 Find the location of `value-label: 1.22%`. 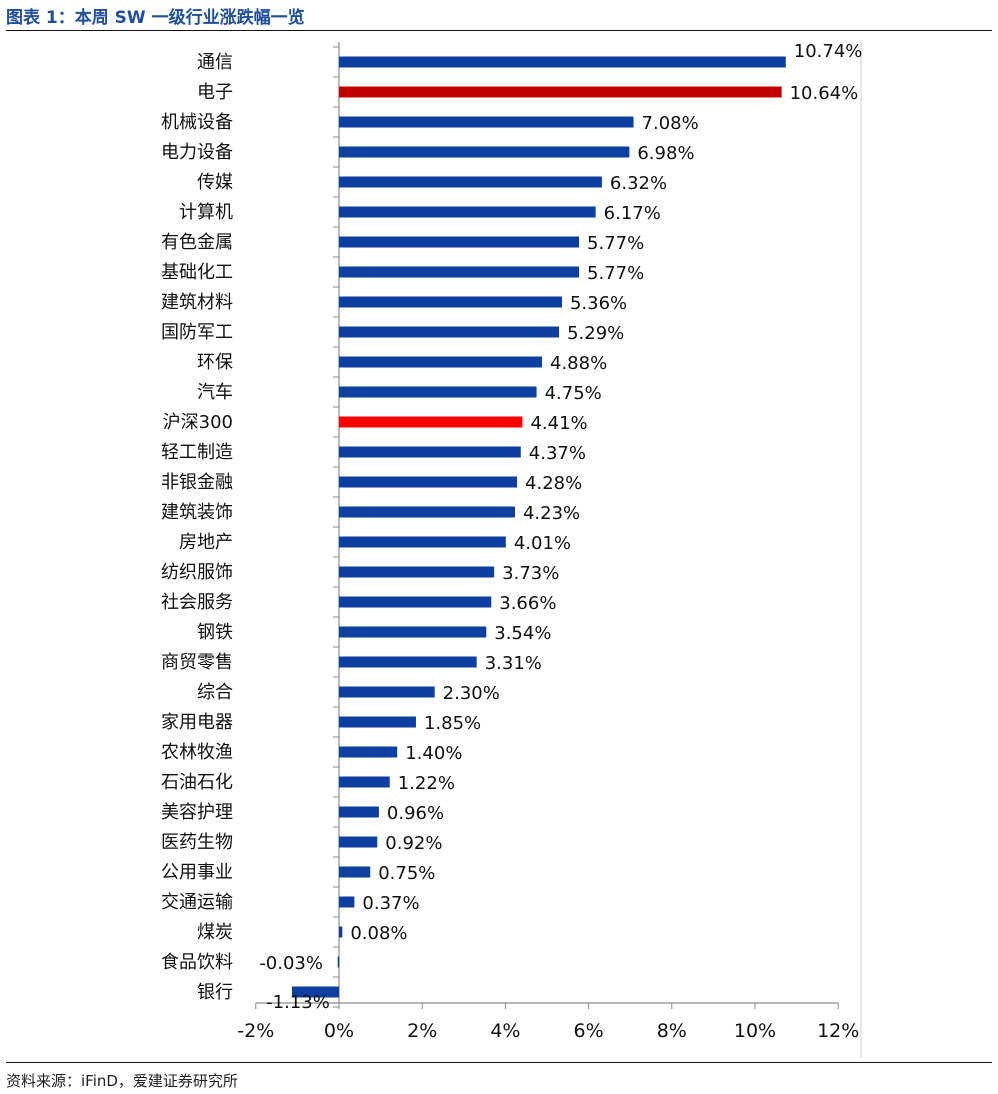

value-label: 1.22% is located at coordinates (426, 783).